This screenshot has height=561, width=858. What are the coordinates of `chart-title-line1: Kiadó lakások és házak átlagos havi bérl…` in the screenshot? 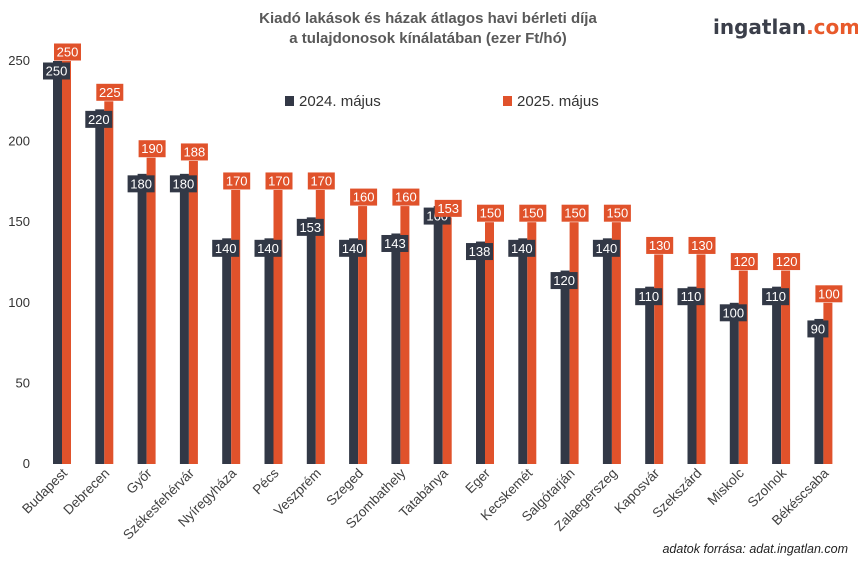 It's located at (428, 18).